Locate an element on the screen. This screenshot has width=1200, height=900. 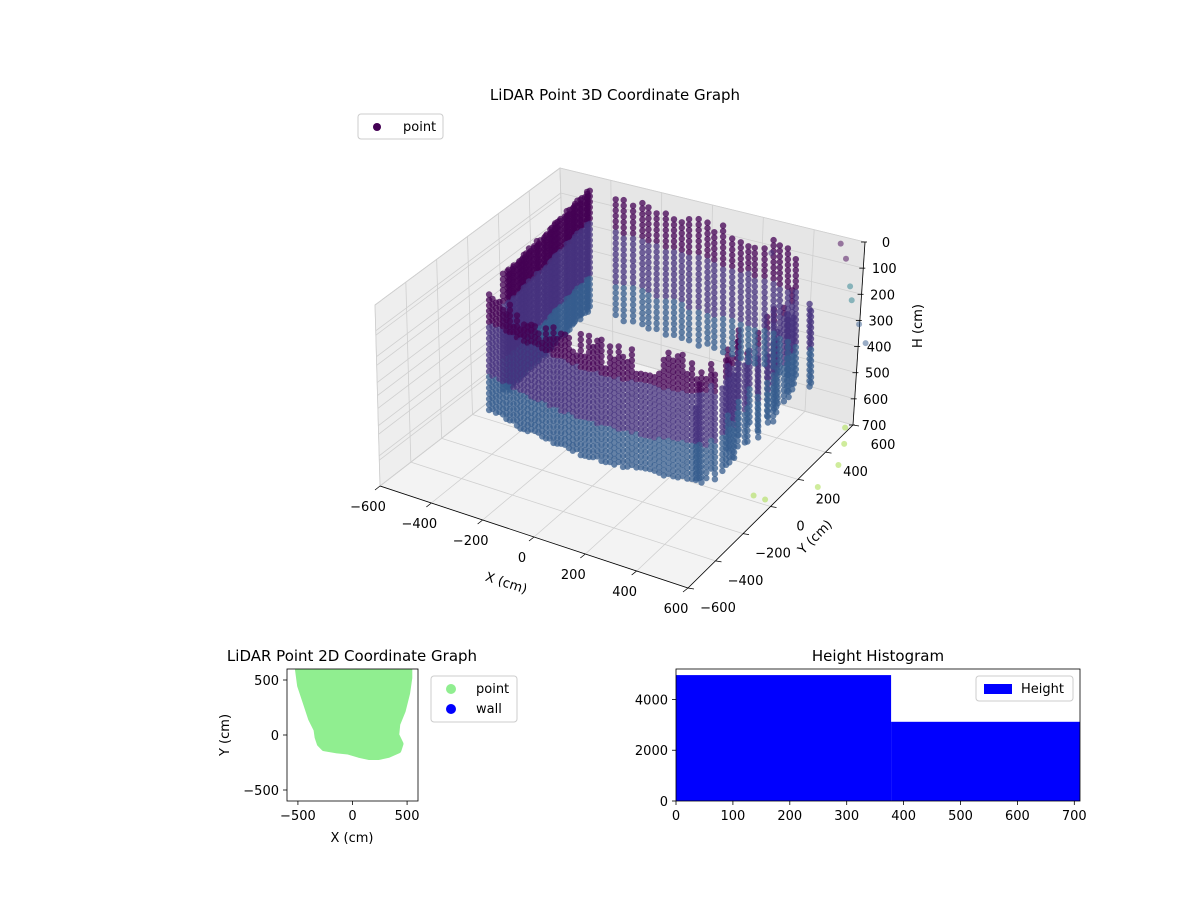
h-tick-label-3d: 500 is located at coordinates (877, 374).